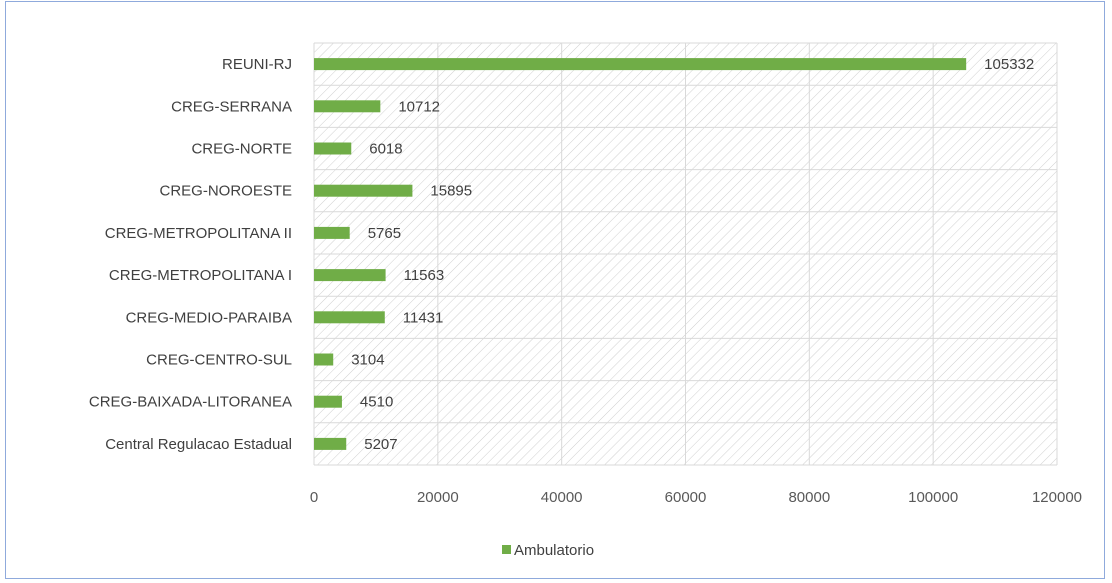  Describe the element at coordinates (314, 497) in the screenshot. I see `tick-label: 0` at that location.